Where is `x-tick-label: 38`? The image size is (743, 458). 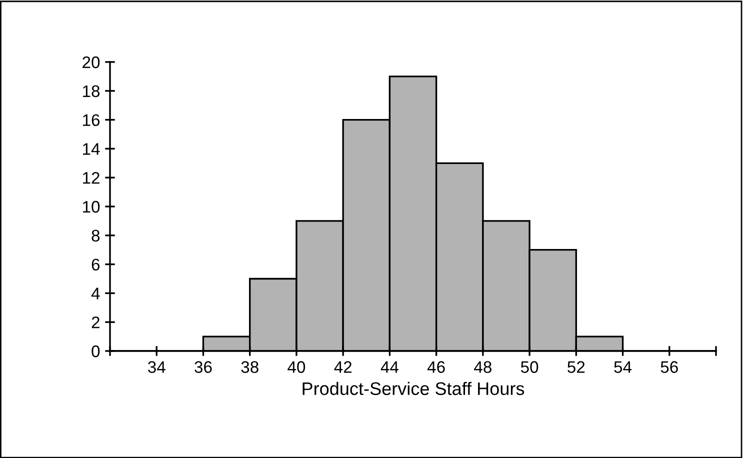 x-tick-label: 38 is located at coordinates (249, 367).